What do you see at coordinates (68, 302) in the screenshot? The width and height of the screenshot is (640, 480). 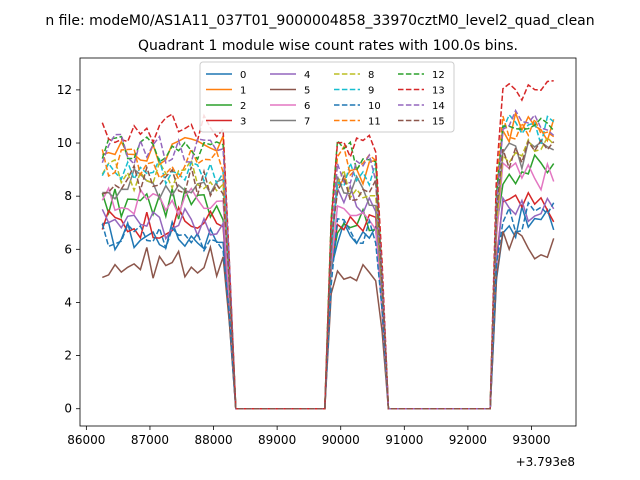 I see `y-tick-label: 4` at bounding box center [68, 302].